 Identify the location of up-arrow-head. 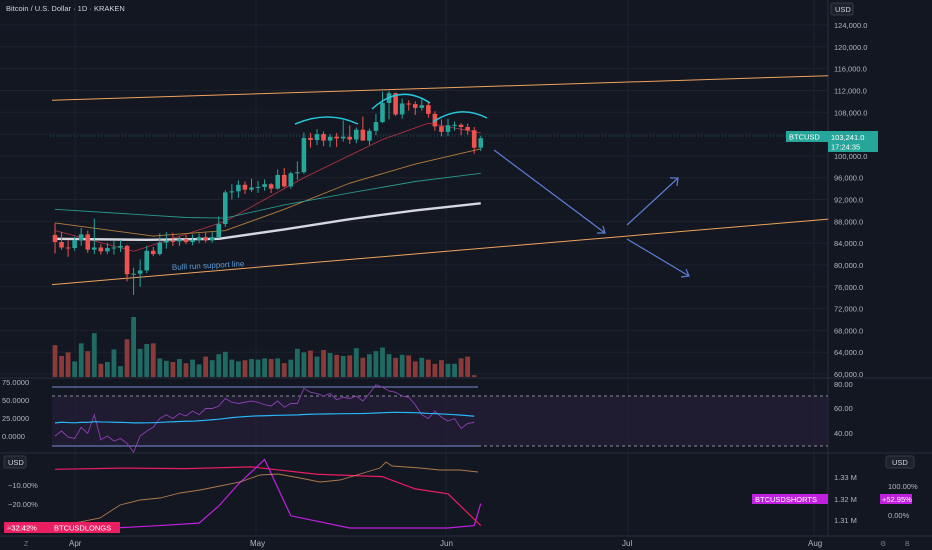
(674, 182).